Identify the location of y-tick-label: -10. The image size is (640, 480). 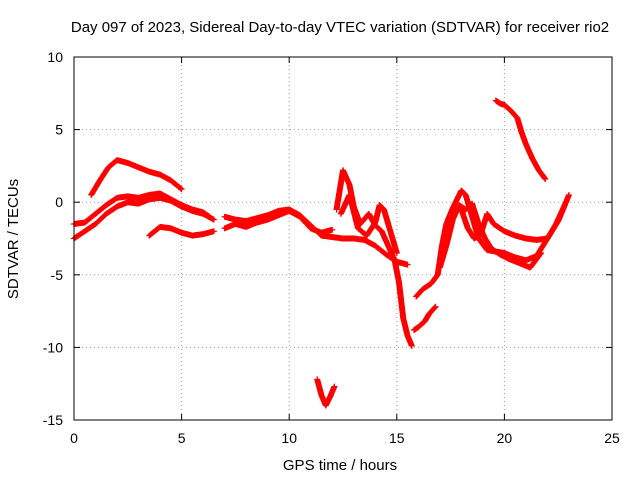
(53, 347).